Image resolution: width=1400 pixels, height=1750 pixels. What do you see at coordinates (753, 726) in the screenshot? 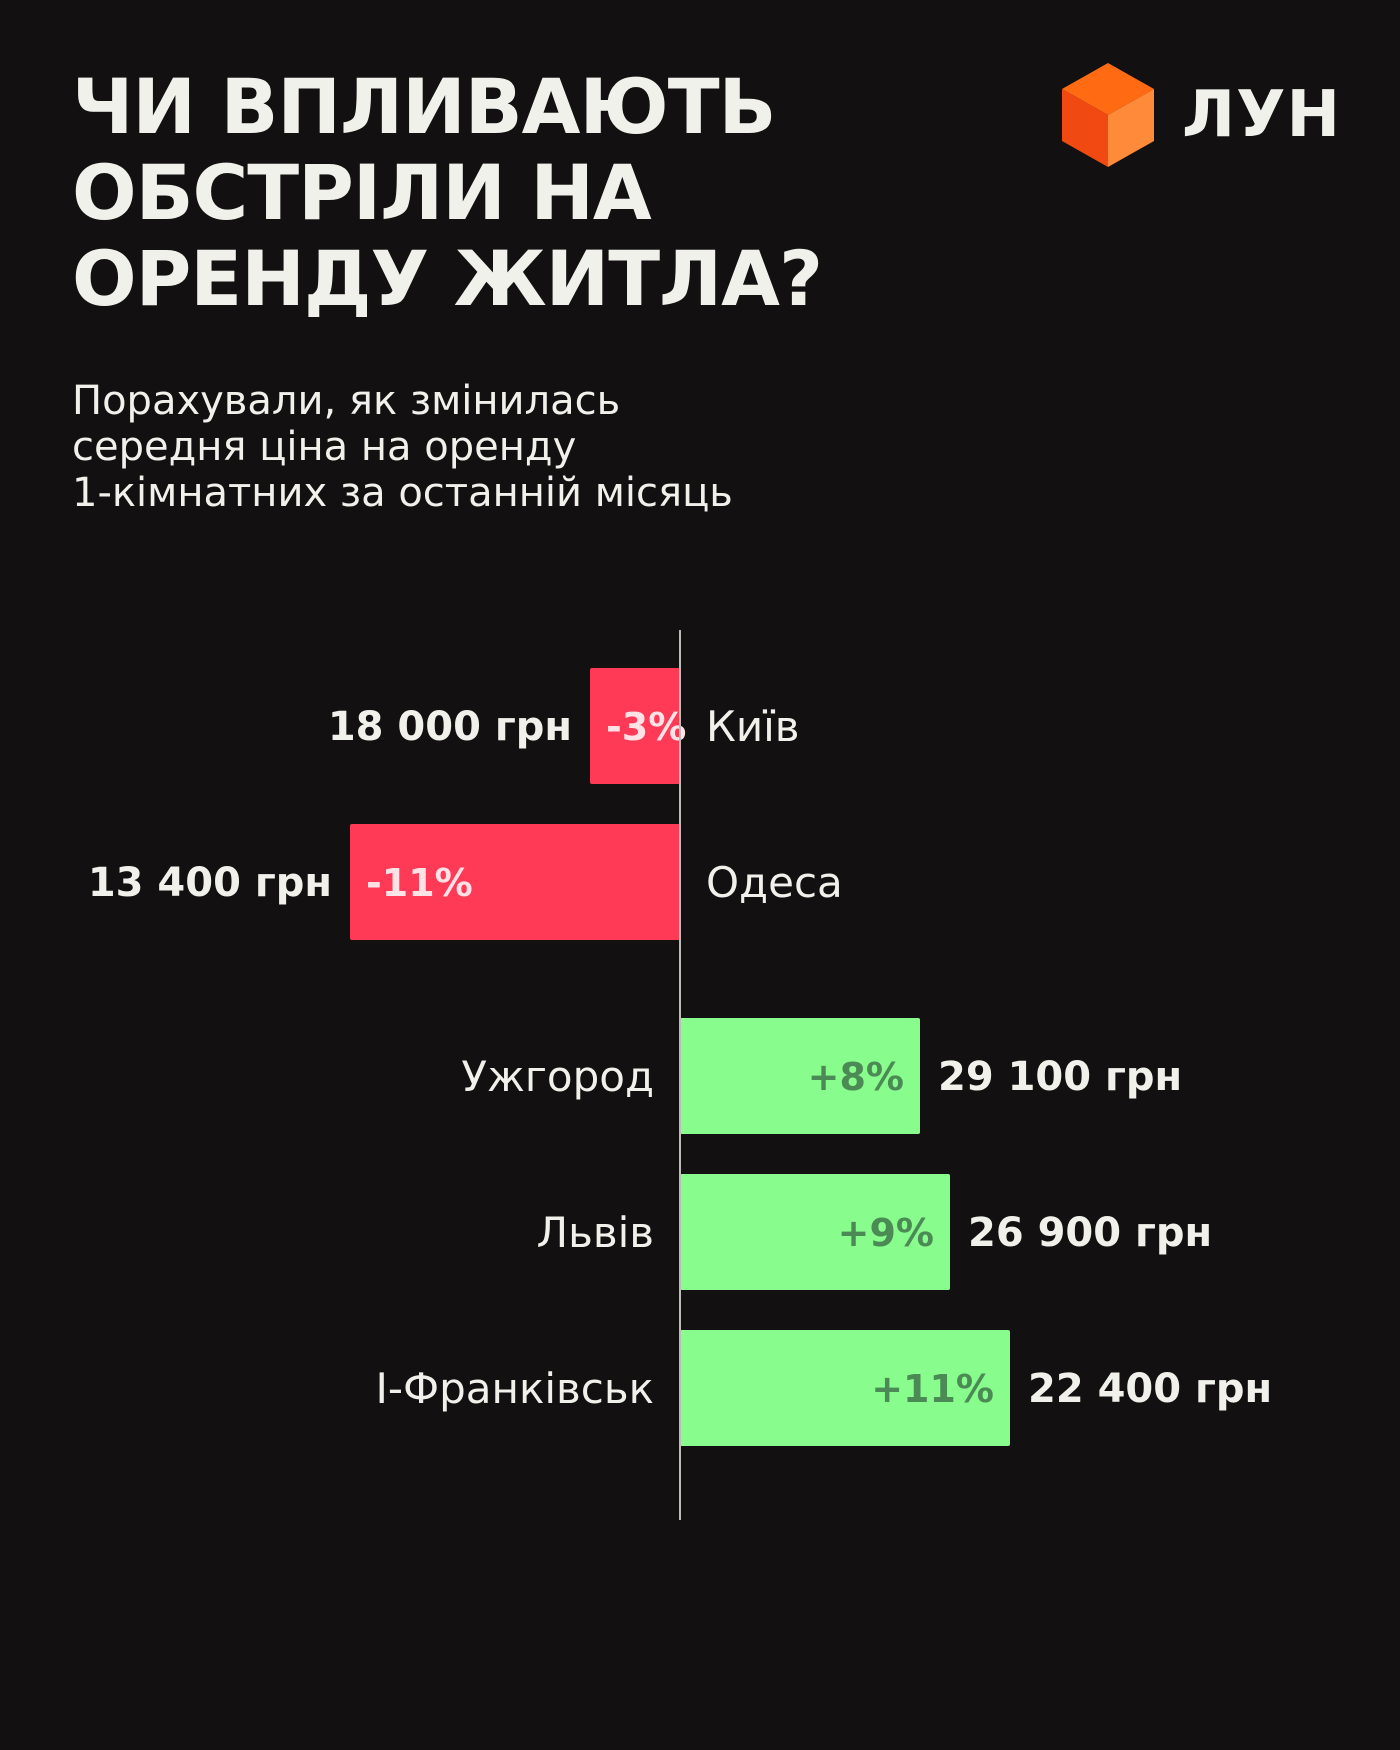
I see `category-label: Київ` at bounding box center [753, 726].